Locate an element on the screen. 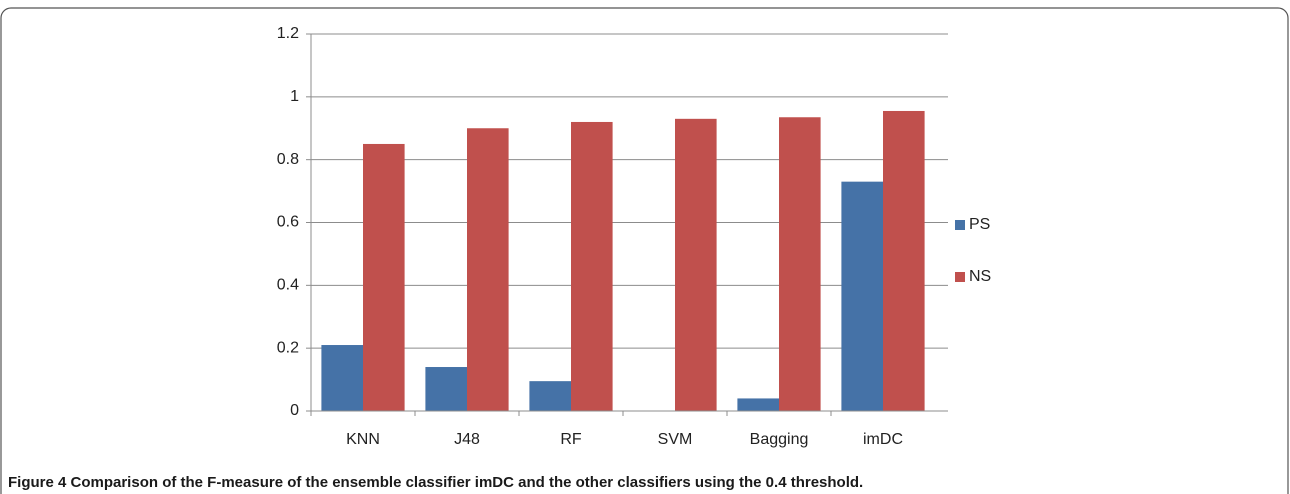 The image size is (1290, 494). x-tick-label: Bagging is located at coordinates (779, 439).